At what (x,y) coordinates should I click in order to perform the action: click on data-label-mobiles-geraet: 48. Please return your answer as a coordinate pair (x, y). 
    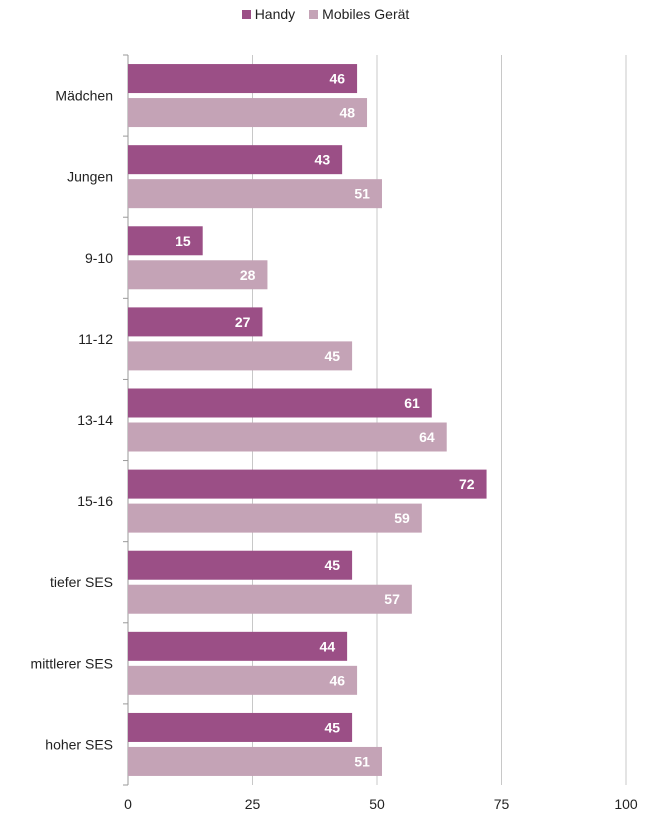
    Looking at the image, I should click on (347, 113).